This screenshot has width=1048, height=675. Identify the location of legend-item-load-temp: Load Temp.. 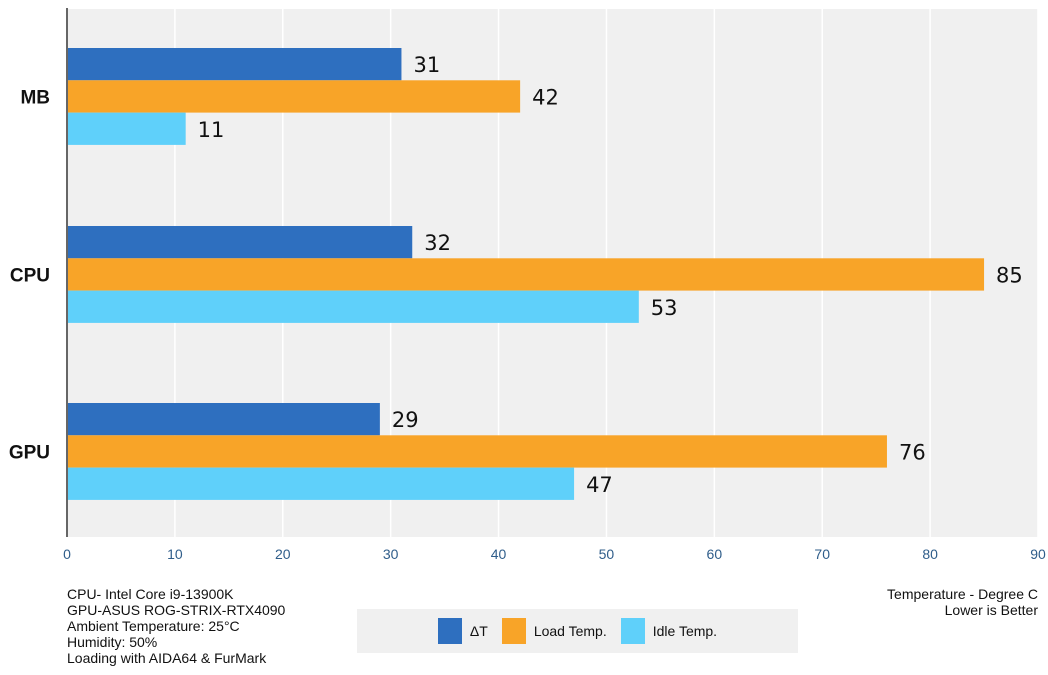
(554, 631).